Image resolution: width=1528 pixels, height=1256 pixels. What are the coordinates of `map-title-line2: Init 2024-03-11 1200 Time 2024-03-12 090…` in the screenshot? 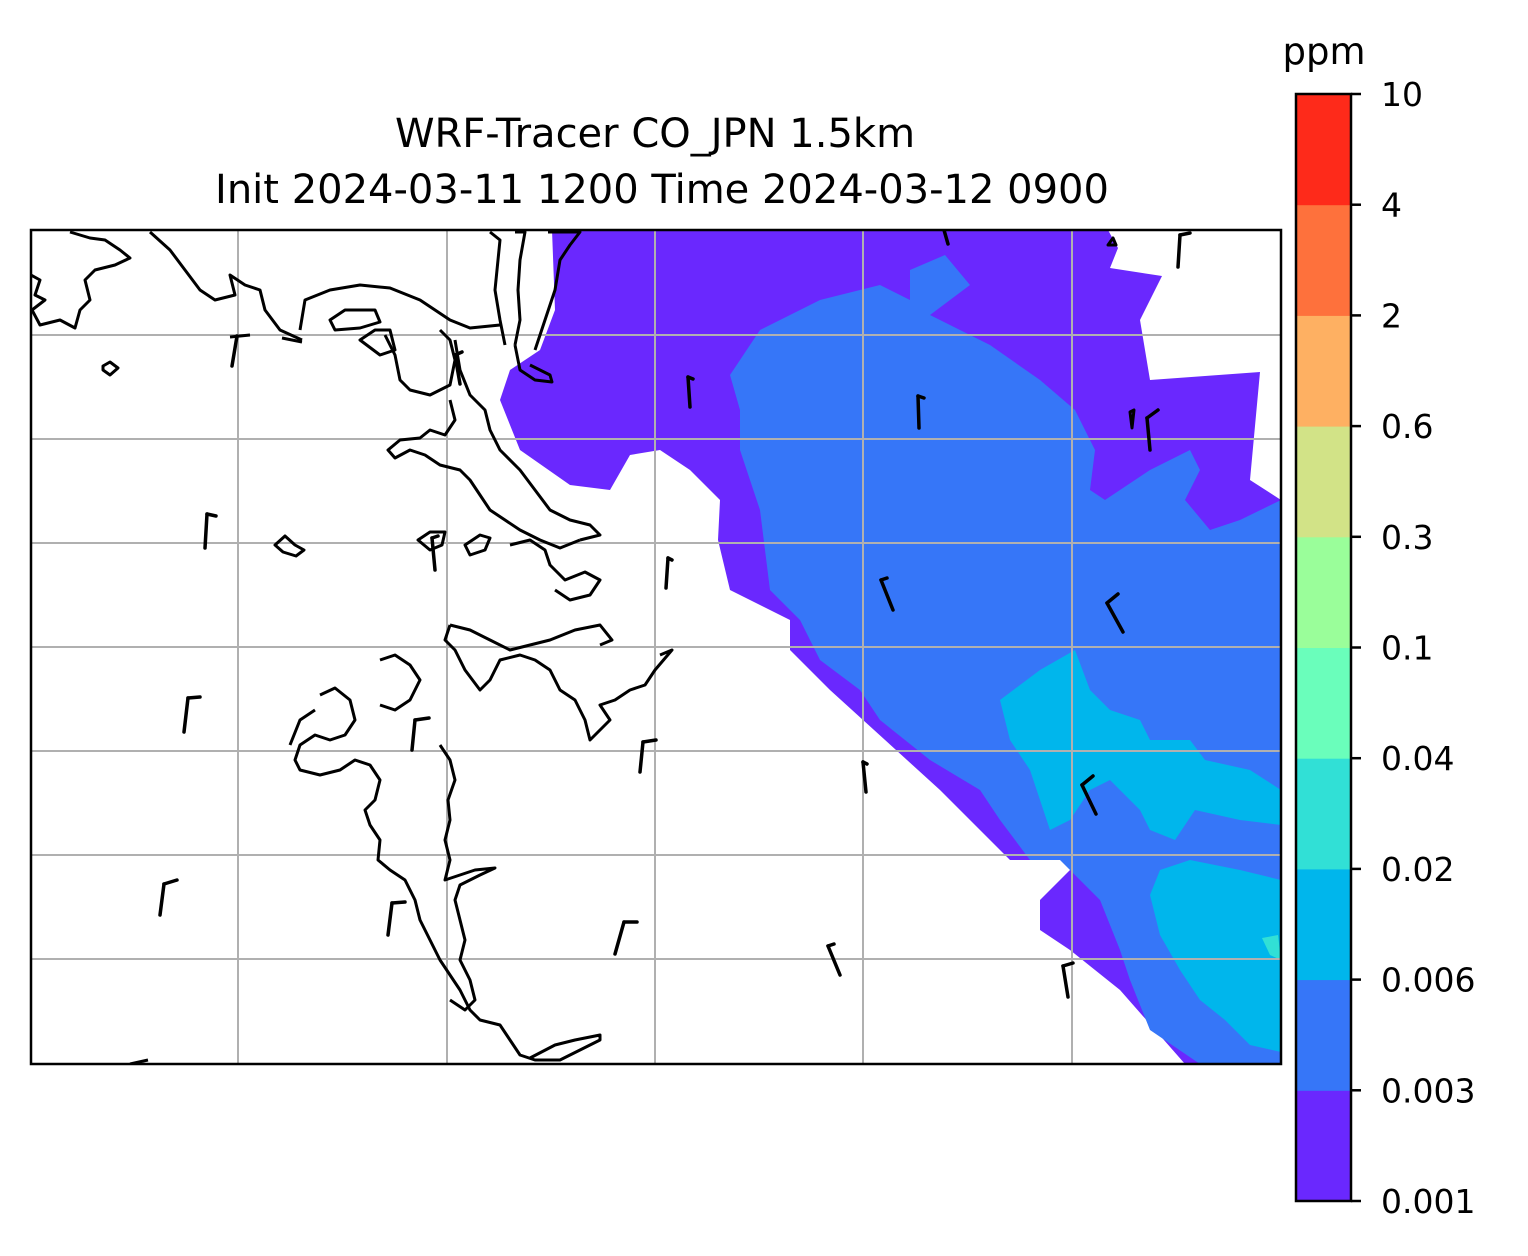 It's located at (662, 190).